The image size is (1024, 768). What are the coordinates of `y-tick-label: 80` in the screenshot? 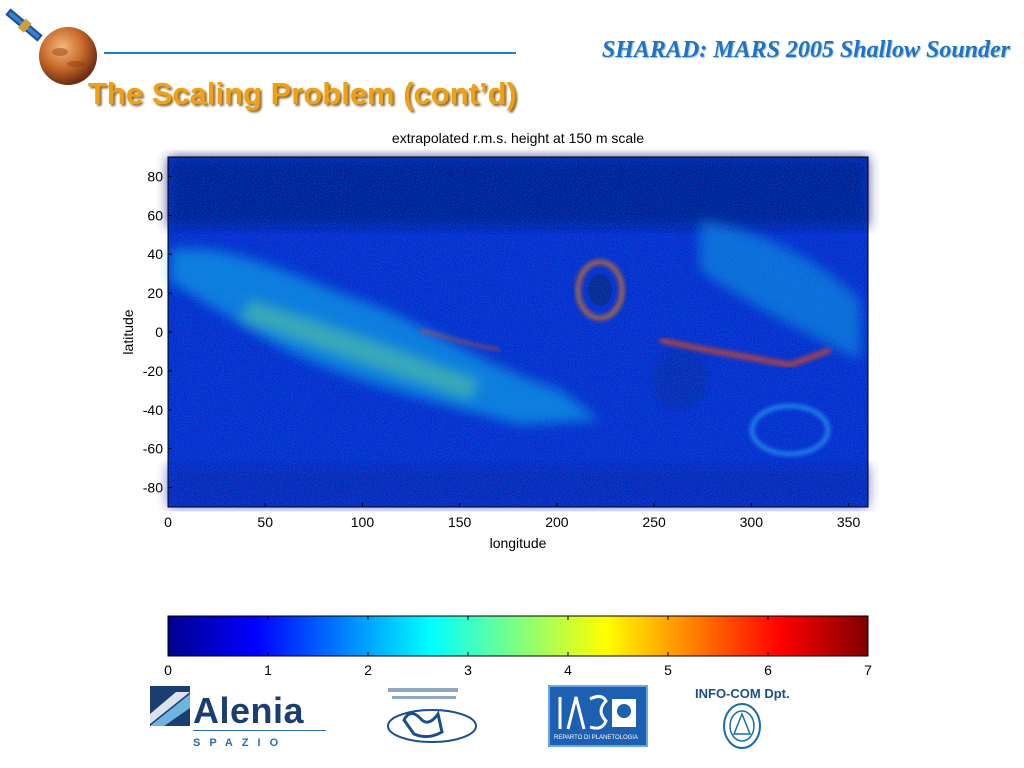 It's located at (155, 176).